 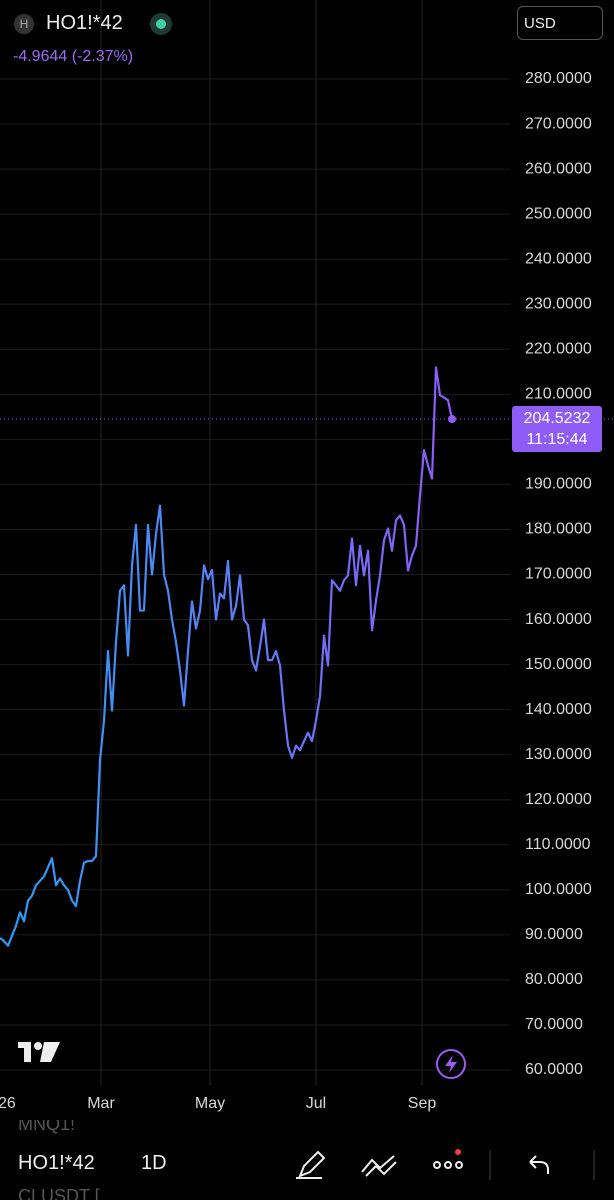 What do you see at coordinates (311, 1164) in the screenshot?
I see `draw-button` at bounding box center [311, 1164].